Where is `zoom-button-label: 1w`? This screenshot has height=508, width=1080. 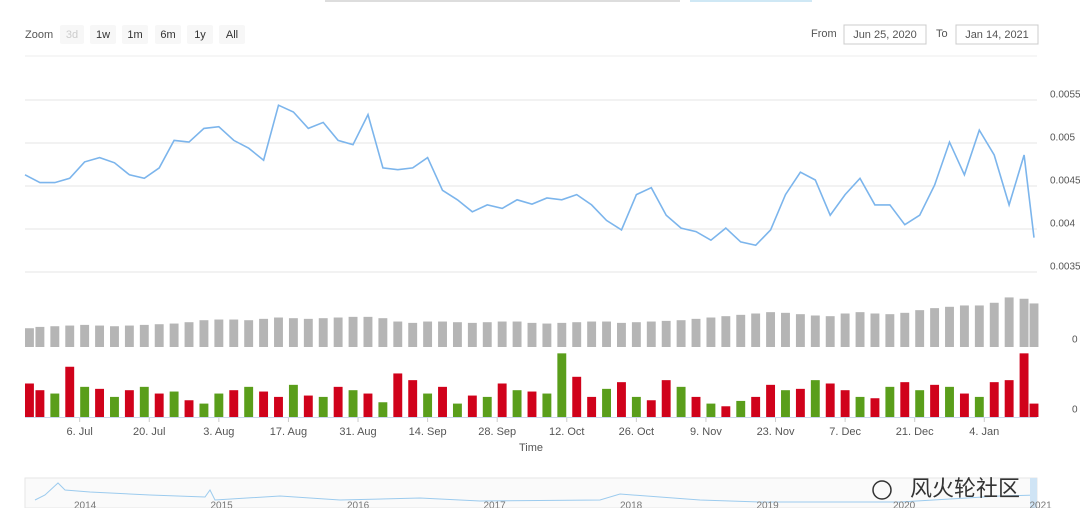 zoom-button-label: 1w is located at coordinates (103, 35).